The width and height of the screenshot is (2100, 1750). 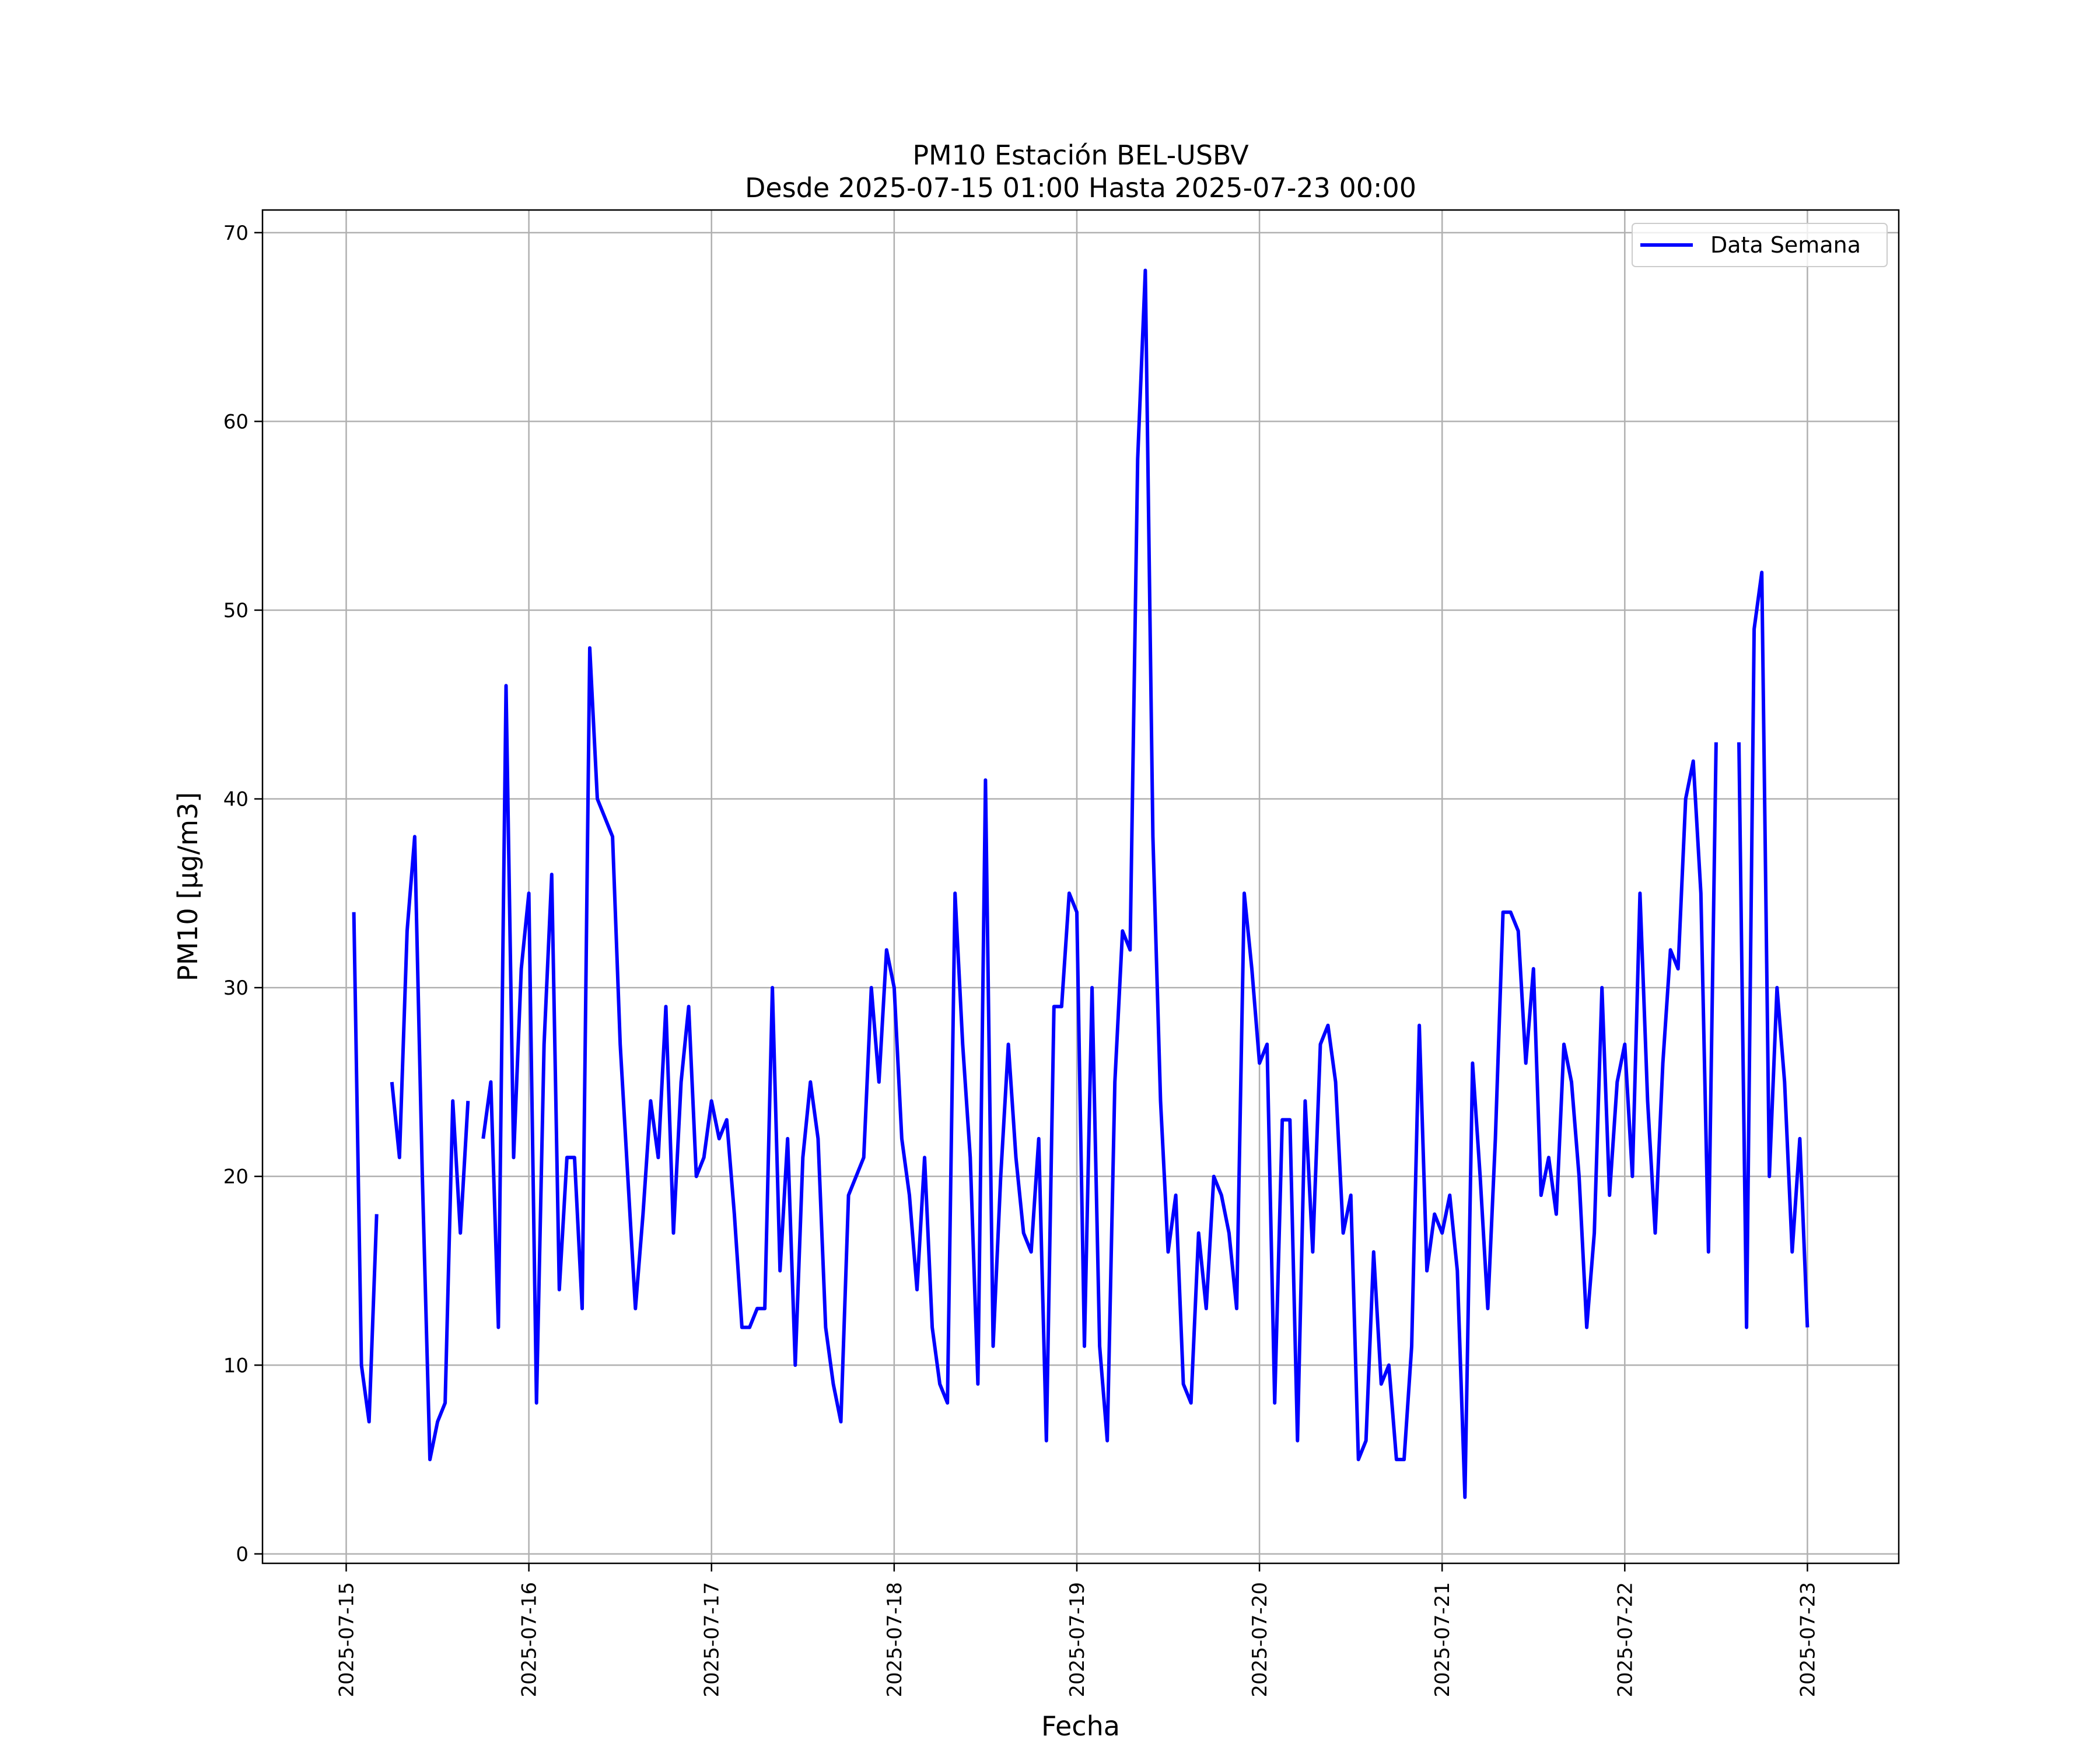 I want to click on x-tick-label: 2025-07-21, so click(x=1442, y=1640).